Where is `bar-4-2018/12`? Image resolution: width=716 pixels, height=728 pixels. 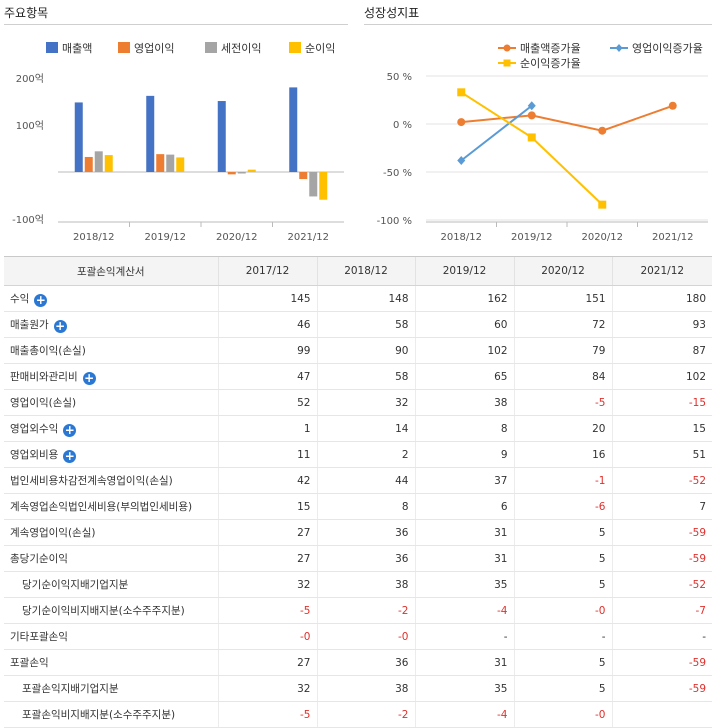 bar-4-2018/12 is located at coordinates (108, 163).